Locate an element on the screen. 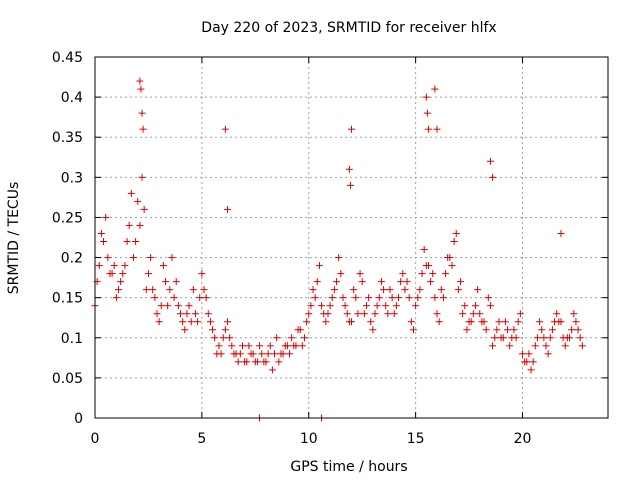 This screenshot has height=480, width=640. x-tick-label: 15 is located at coordinates (416, 439).